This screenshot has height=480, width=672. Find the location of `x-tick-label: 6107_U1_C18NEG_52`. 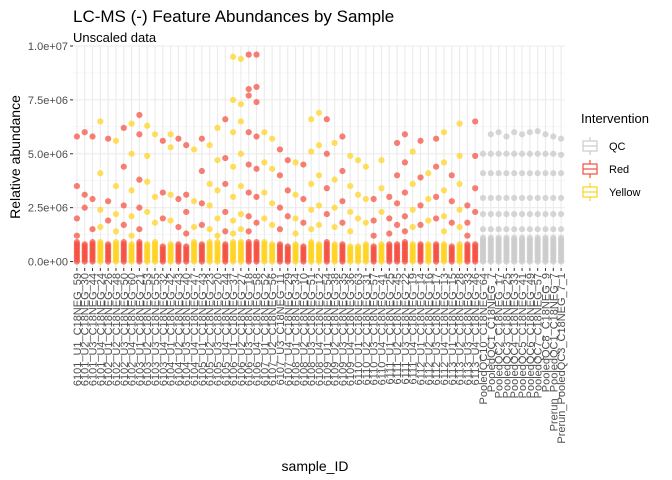

x-tick-label: 6107_U1_C18NEG_52 is located at coordinates (265, 329).